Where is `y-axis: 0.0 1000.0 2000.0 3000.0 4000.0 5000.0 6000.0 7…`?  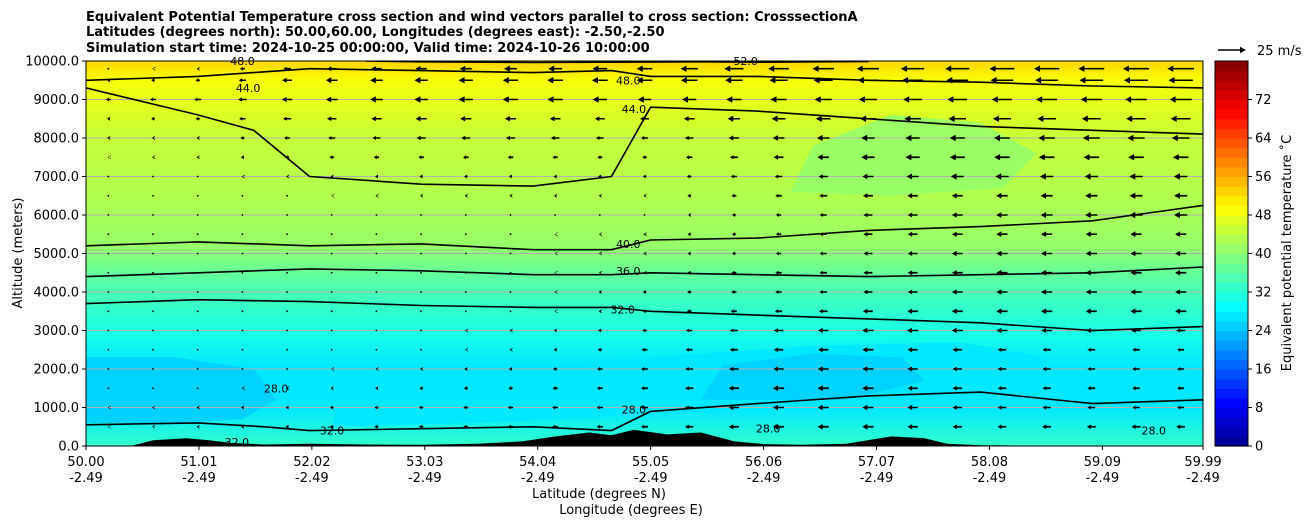 y-axis: 0.0 1000.0 2000.0 3000.0 4000.0 5000.0 6000.0 7… is located at coordinates (55, 255).